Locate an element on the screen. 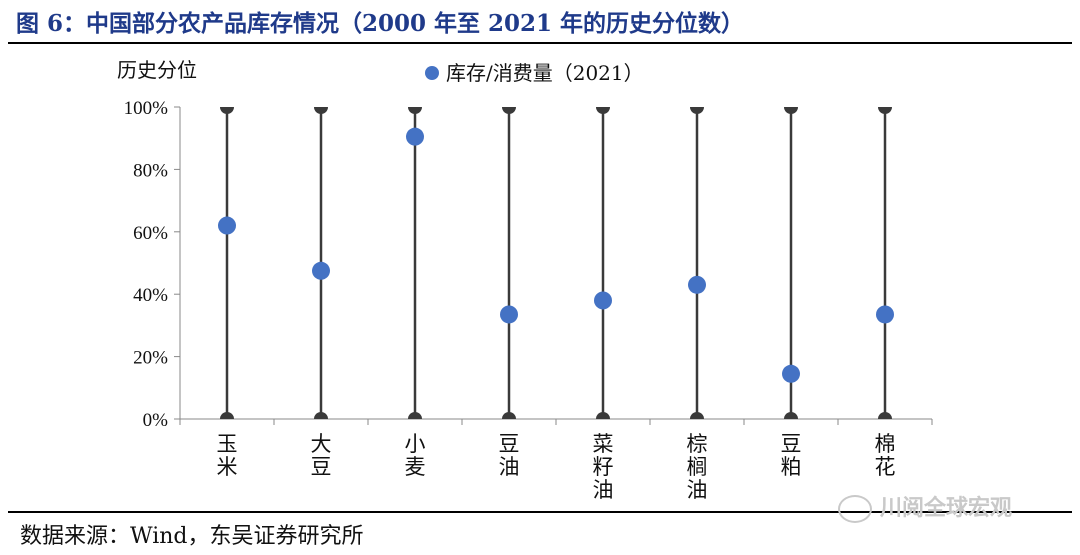 The image size is (1080, 555). x-category-char: 籽 is located at coordinates (603, 467).